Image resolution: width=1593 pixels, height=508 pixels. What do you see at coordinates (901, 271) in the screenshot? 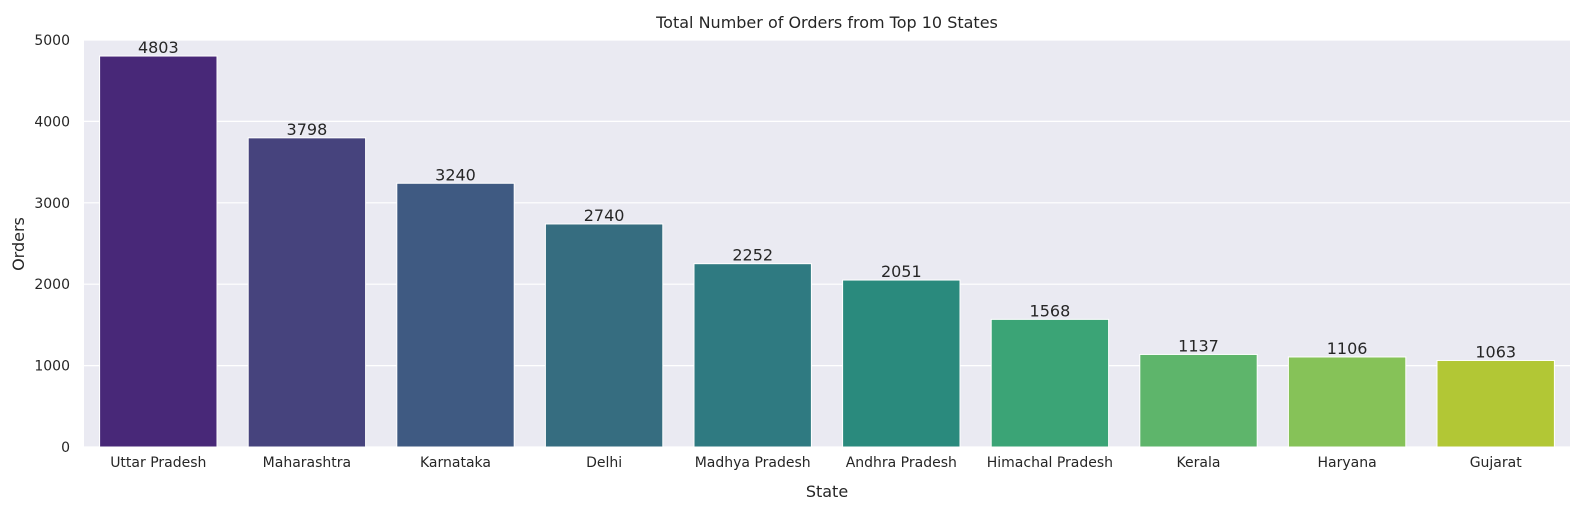
I see `bar-value-label: 2051` at bounding box center [901, 271].